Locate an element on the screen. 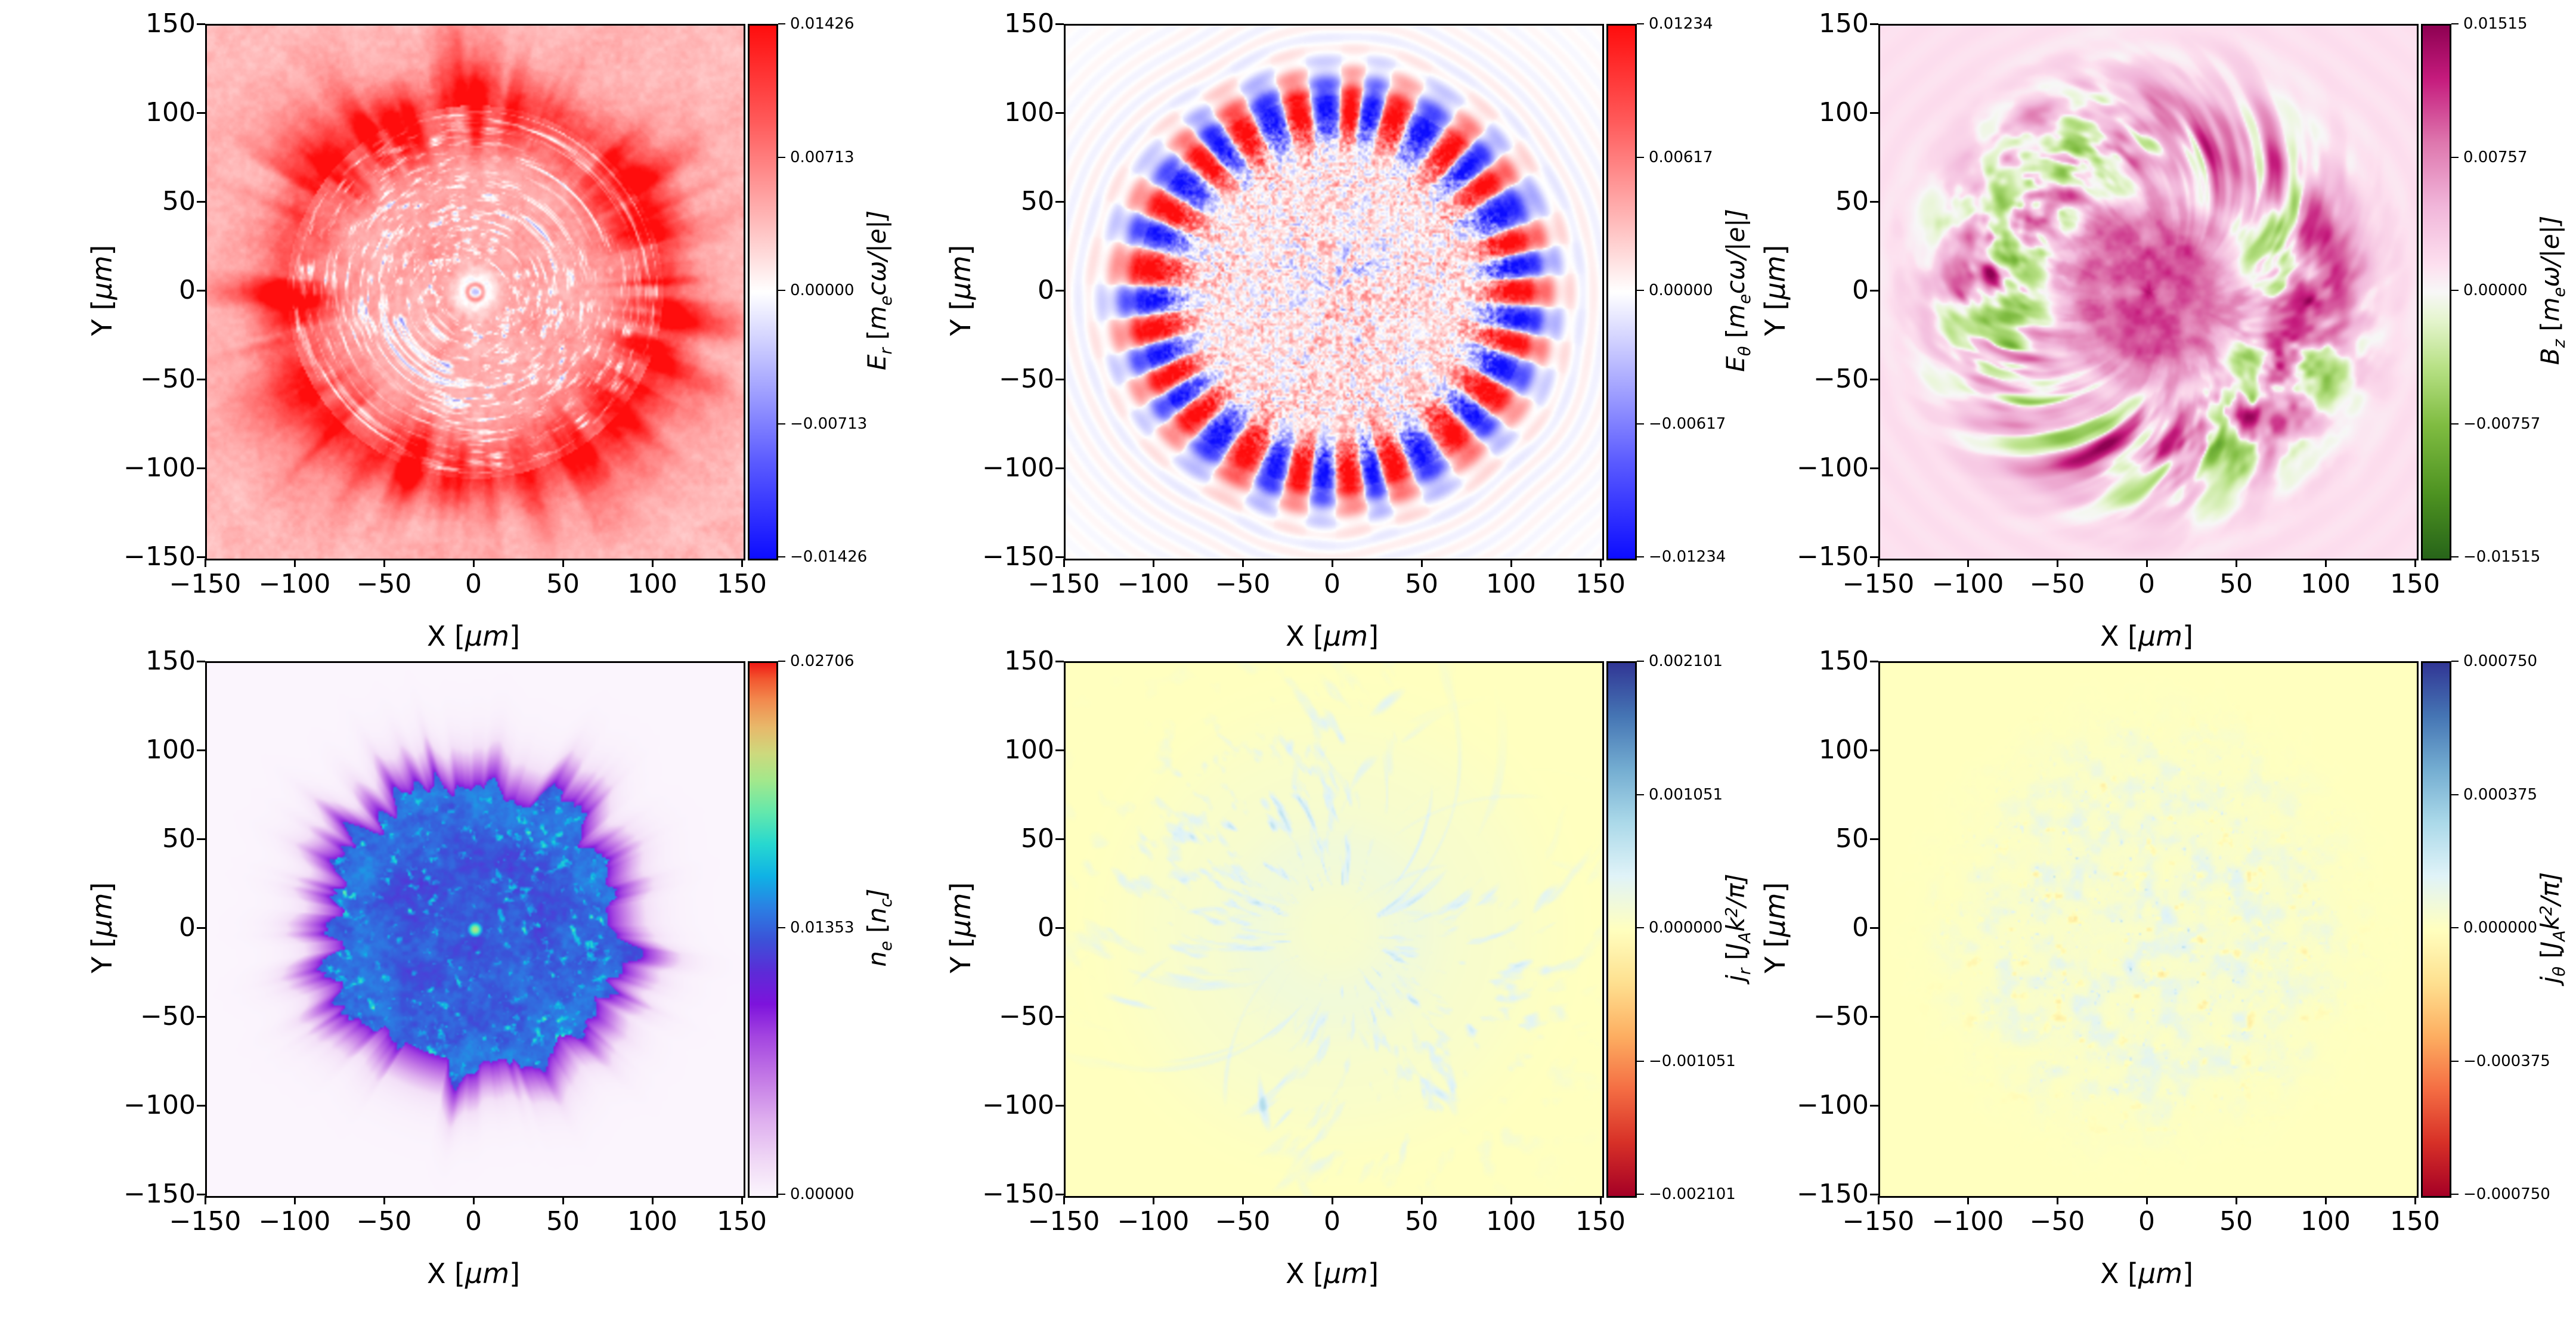 This screenshot has width=2576, height=1323. colorbar-tick-label: −0.00617 is located at coordinates (1687, 423).